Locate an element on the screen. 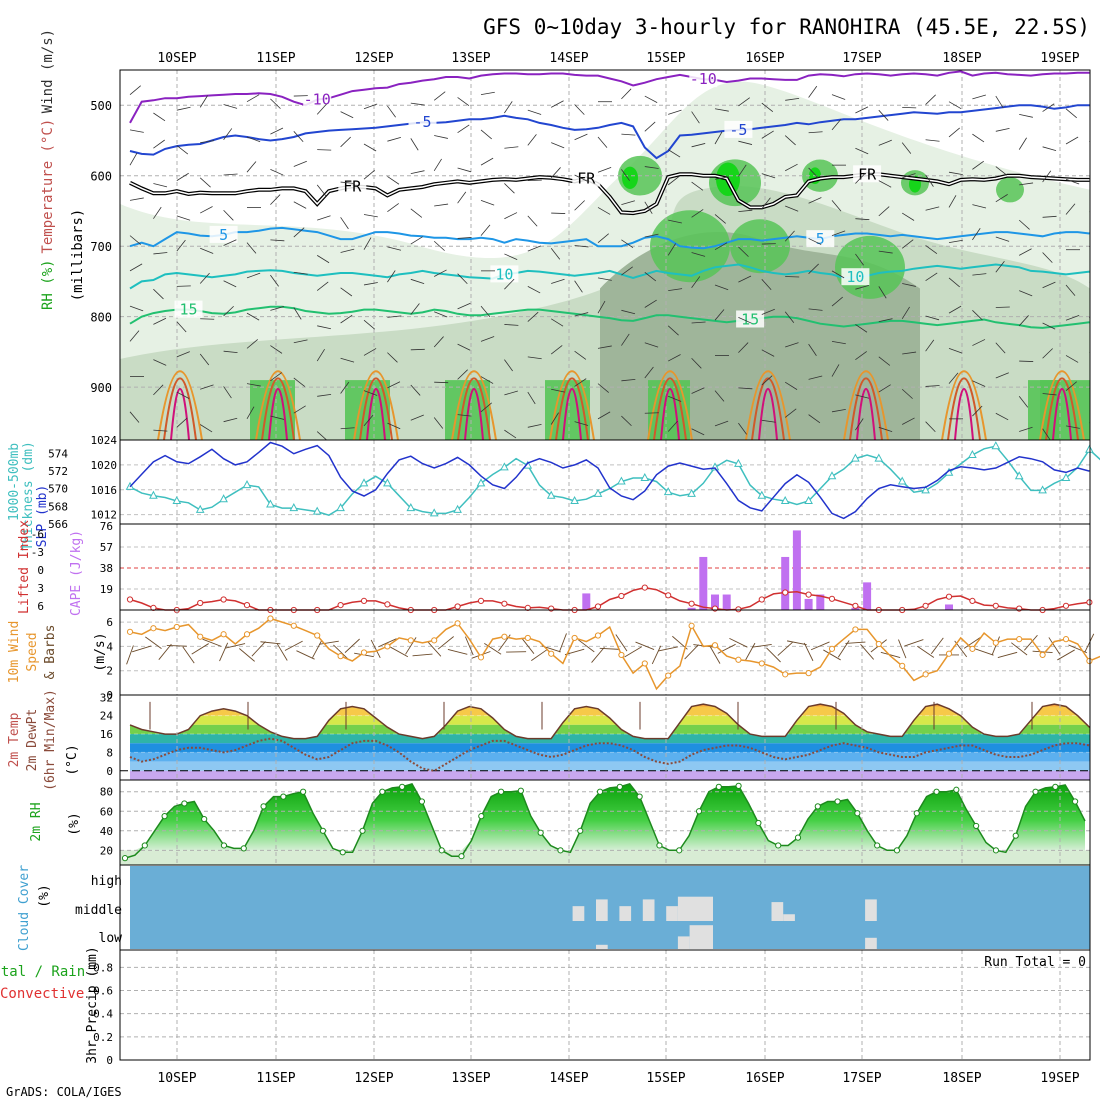 Image resolution: width=1100 pixels, height=1104 pixels. isotherm-label: FR is located at coordinates (867, 174).